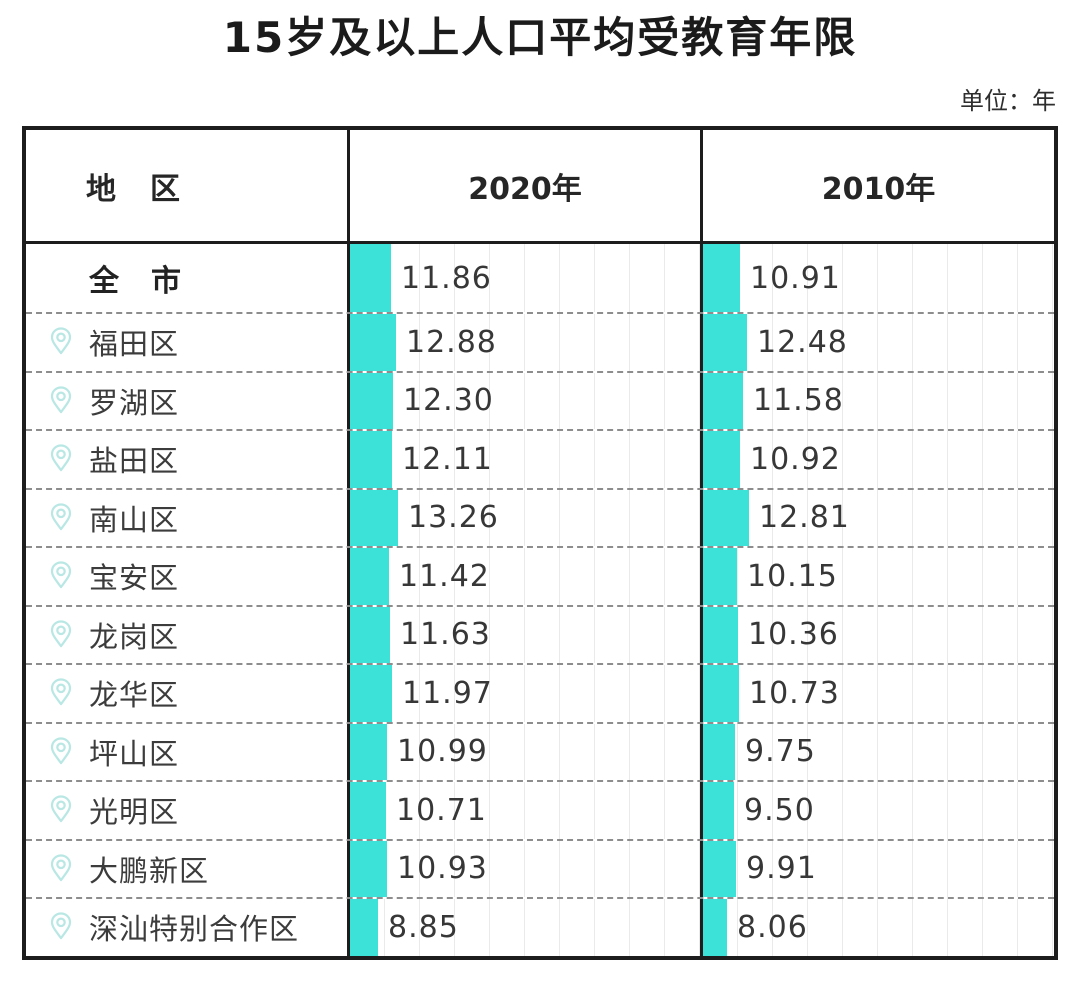  What do you see at coordinates (186, 752) in the screenshot?
I see `region-cell: 坪山区` at bounding box center [186, 752].